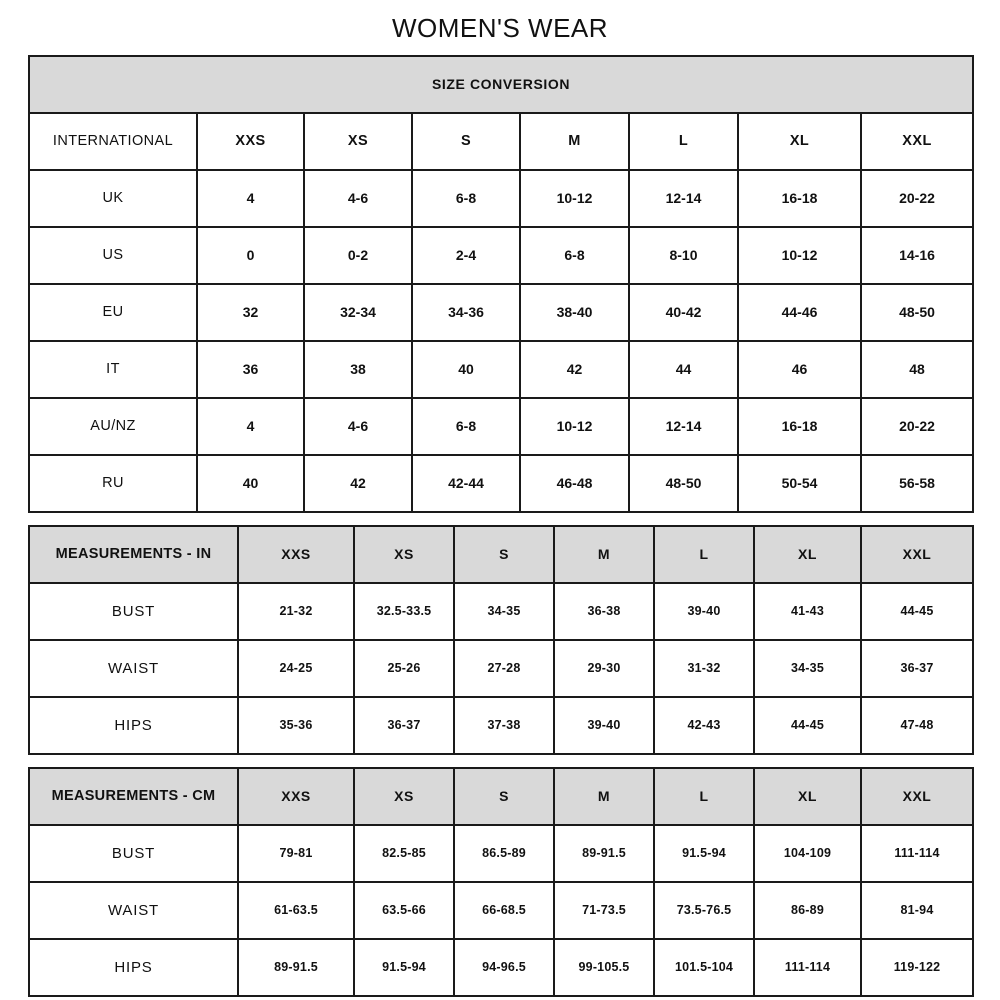  I want to click on table-row: RU 40 42 42-44 46-48 48-50 50-54 56-58, so click(501, 483).